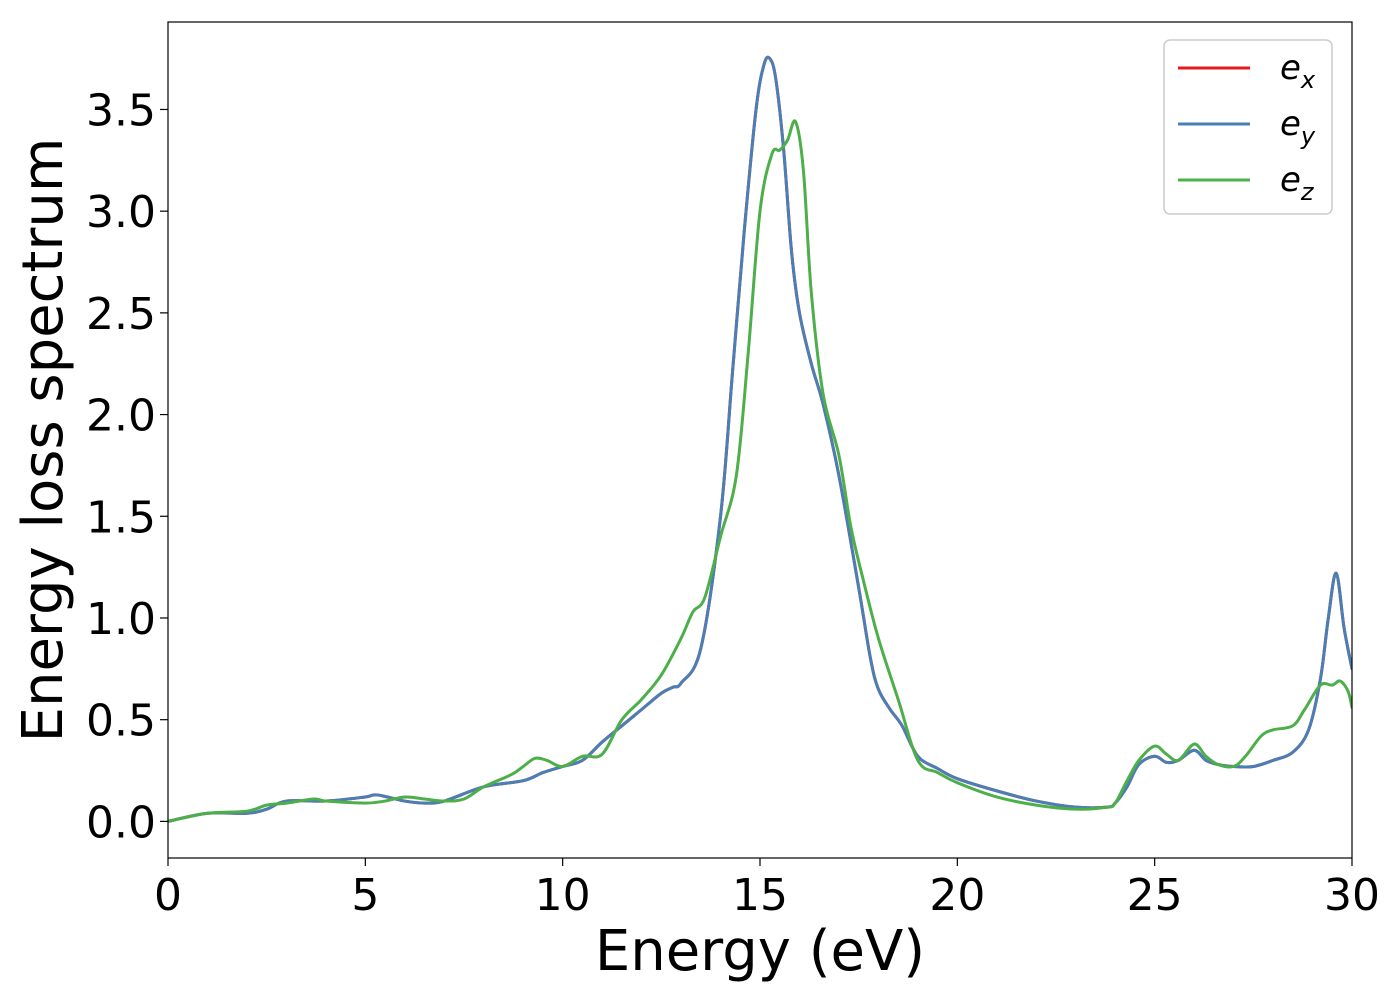  Describe the element at coordinates (121, 110) in the screenshot. I see `y-tick-label: 3.5` at that location.